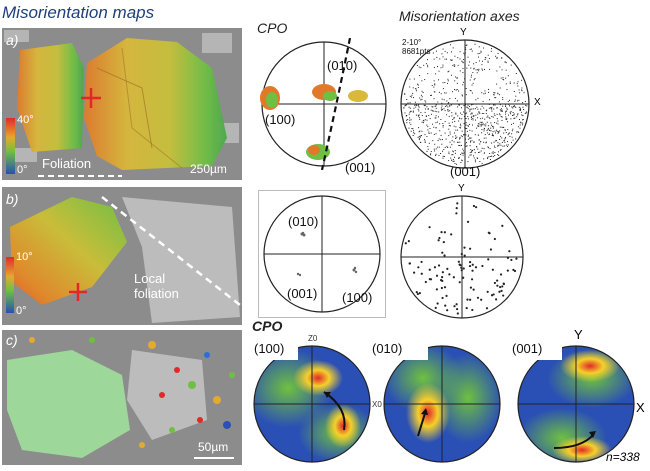 This screenshot has height=471, width=650. Describe the element at coordinates (269, 348) in the screenshot. I see `cpo-c-label-100: (100)` at that location.